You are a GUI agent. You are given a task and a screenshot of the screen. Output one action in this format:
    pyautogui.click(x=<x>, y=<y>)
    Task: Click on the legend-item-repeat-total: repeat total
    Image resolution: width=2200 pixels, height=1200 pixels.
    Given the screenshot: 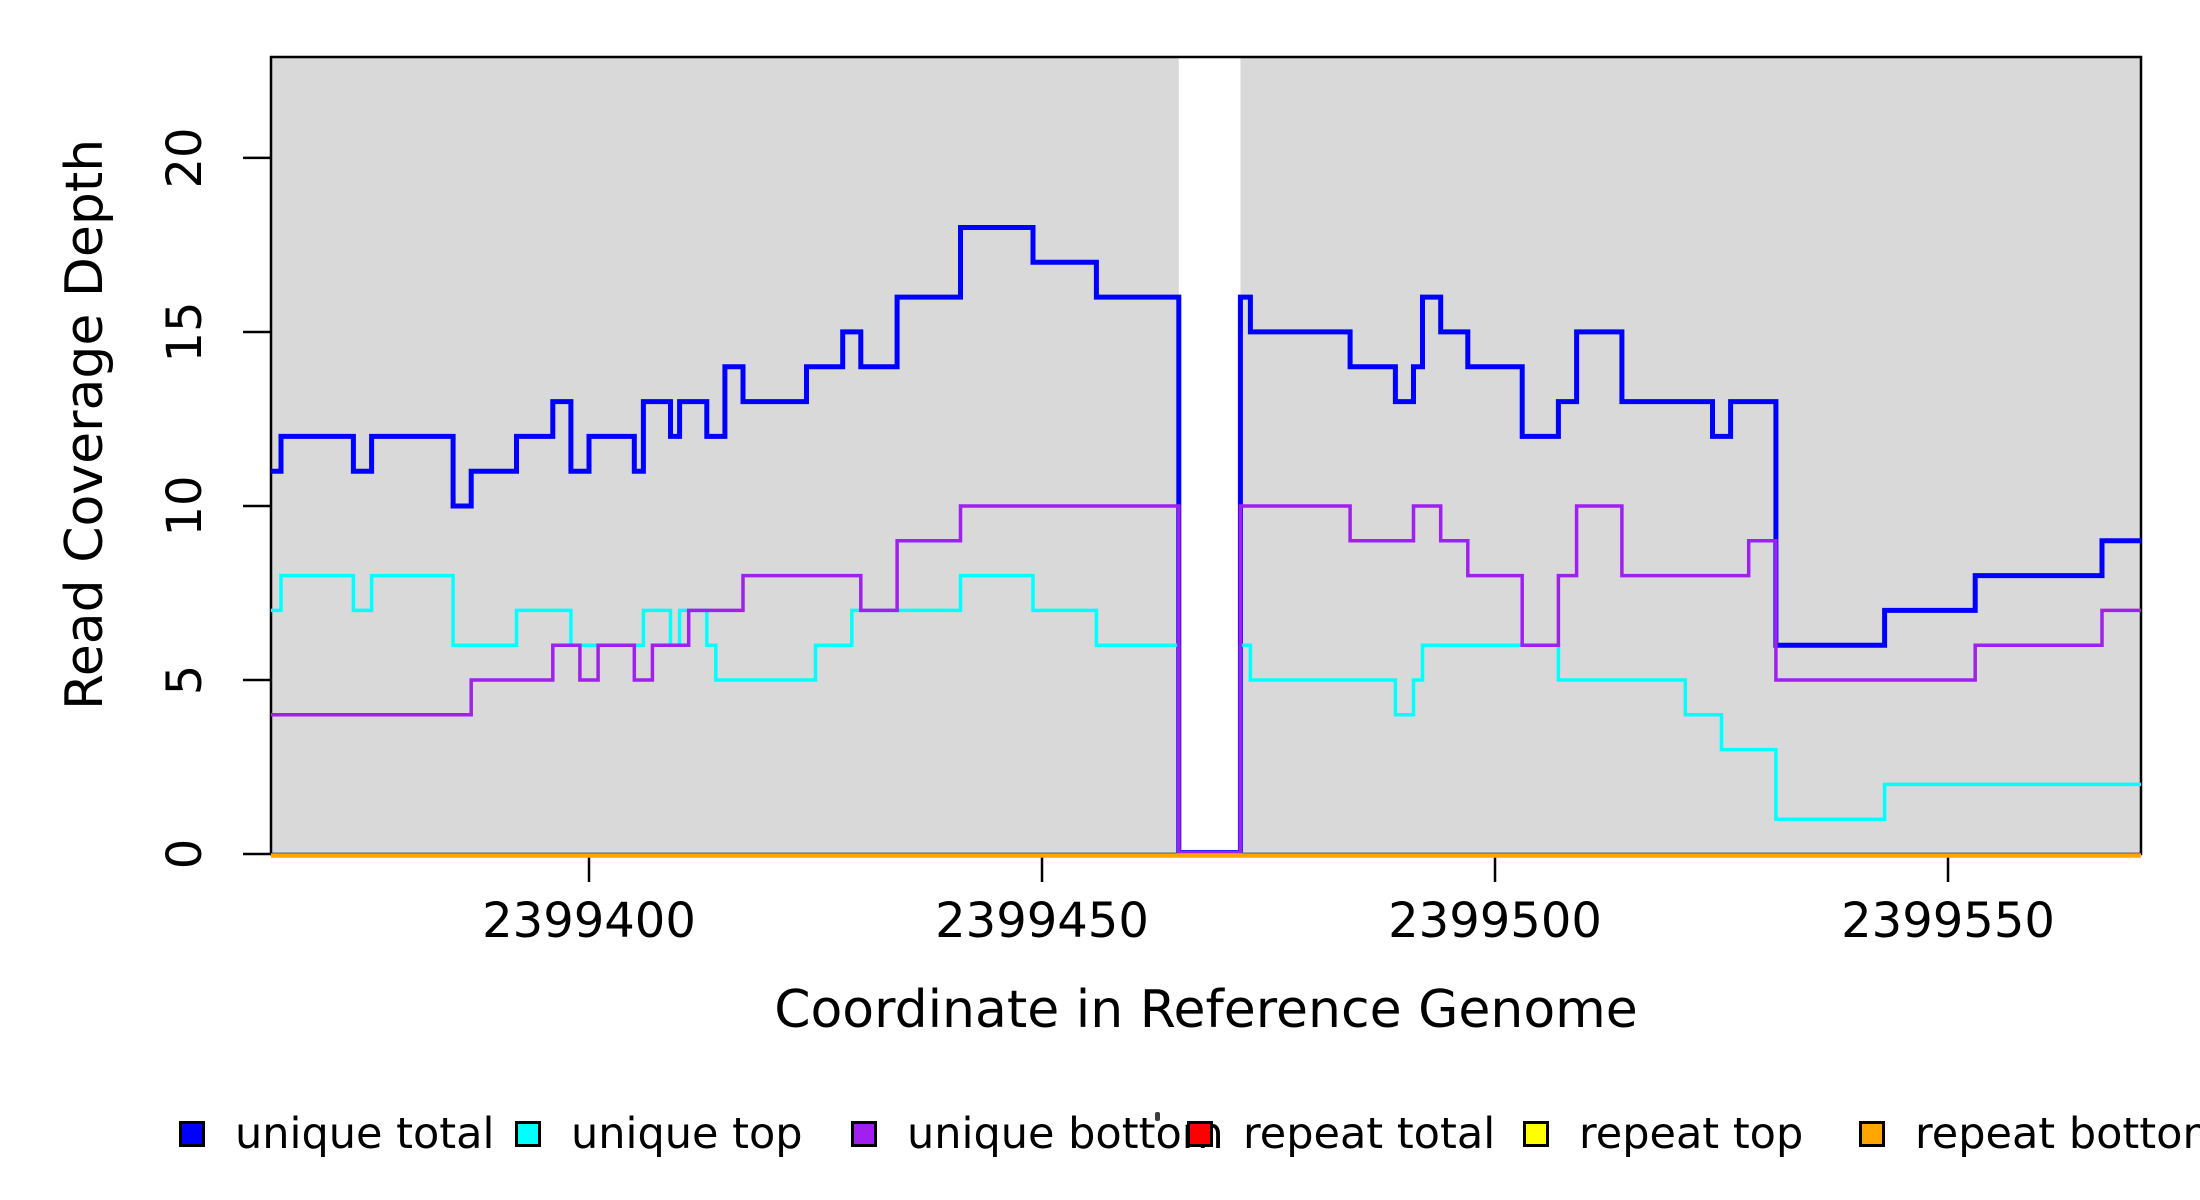 What is the action you would take?
    pyautogui.click(x=1341, y=1134)
    